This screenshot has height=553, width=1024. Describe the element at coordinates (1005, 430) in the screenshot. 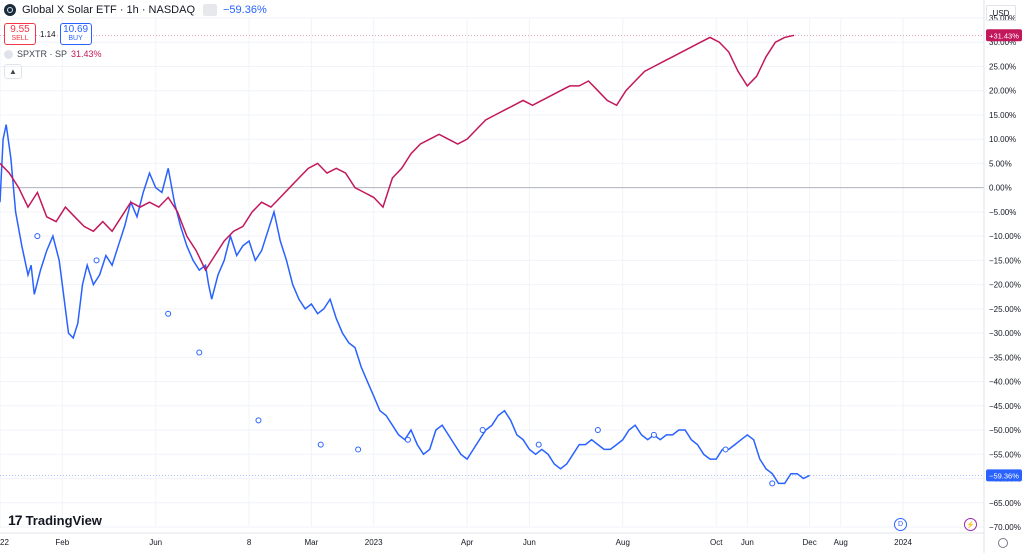

I see `y-tick-label-17: −50.00%` at that location.